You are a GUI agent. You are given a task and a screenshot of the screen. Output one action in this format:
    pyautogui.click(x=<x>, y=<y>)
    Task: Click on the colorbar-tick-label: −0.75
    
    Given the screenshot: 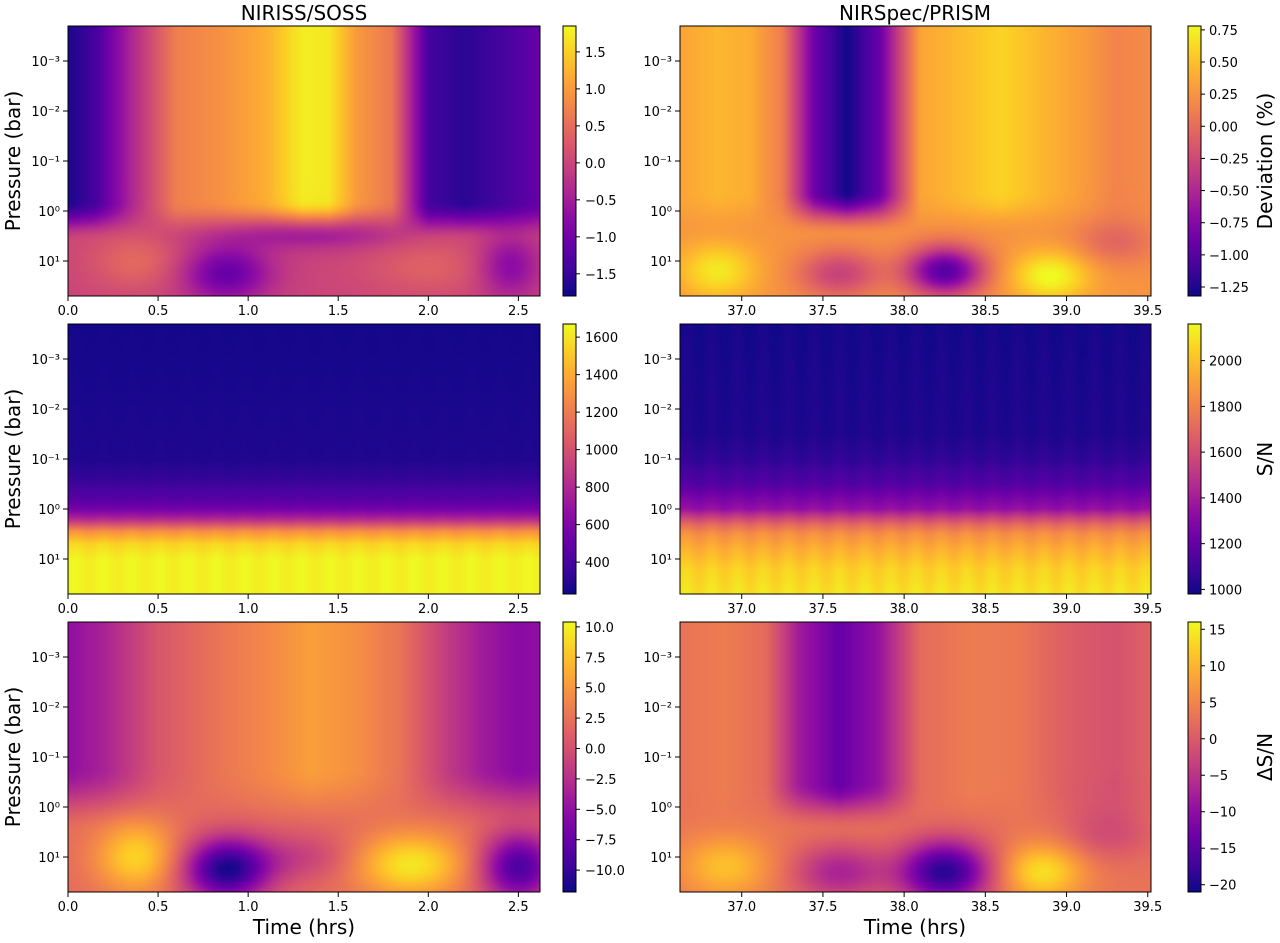 What is the action you would take?
    pyautogui.click(x=1229, y=224)
    